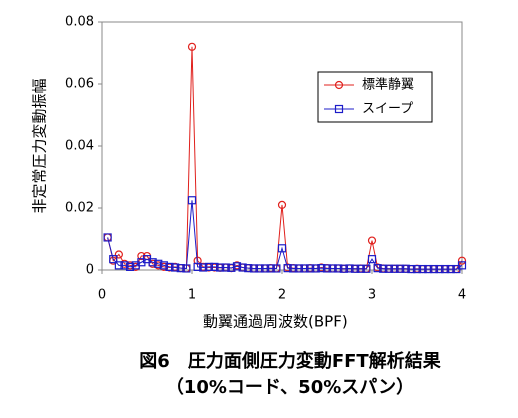  I want to click on x-tick-label: 2, so click(282, 295).